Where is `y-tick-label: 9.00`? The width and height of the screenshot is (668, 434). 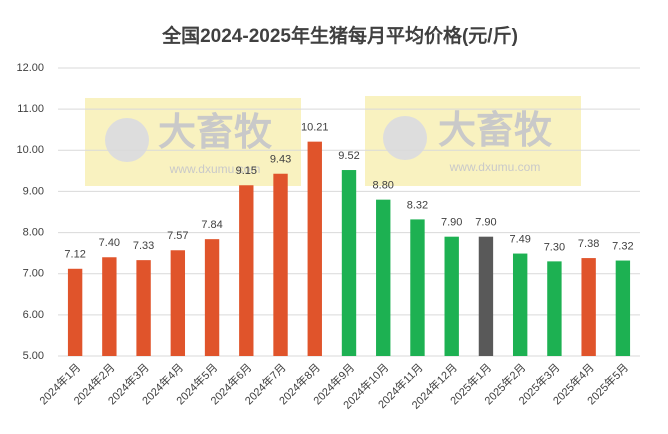 y-tick-label: 9.00 is located at coordinates (33, 191).